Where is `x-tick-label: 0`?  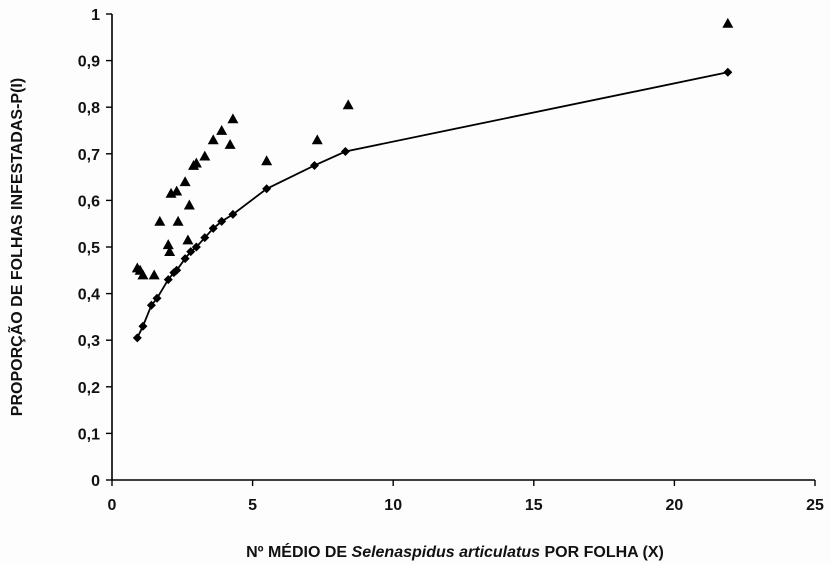
x-tick-label: 0 is located at coordinates (112, 505).